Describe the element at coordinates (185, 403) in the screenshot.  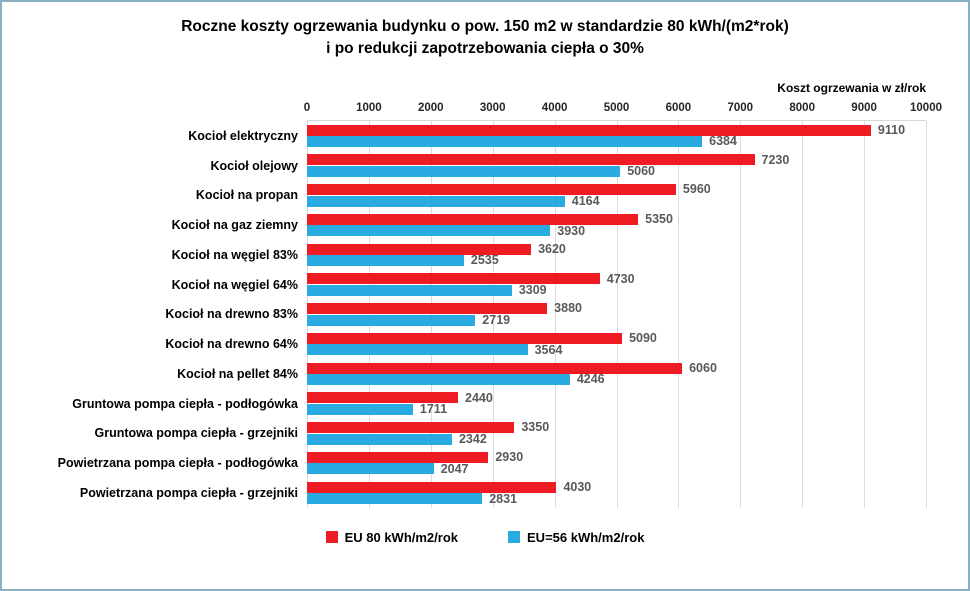
I see `category-label: Gruntowa pompa ciepła - podłogówka` at that location.